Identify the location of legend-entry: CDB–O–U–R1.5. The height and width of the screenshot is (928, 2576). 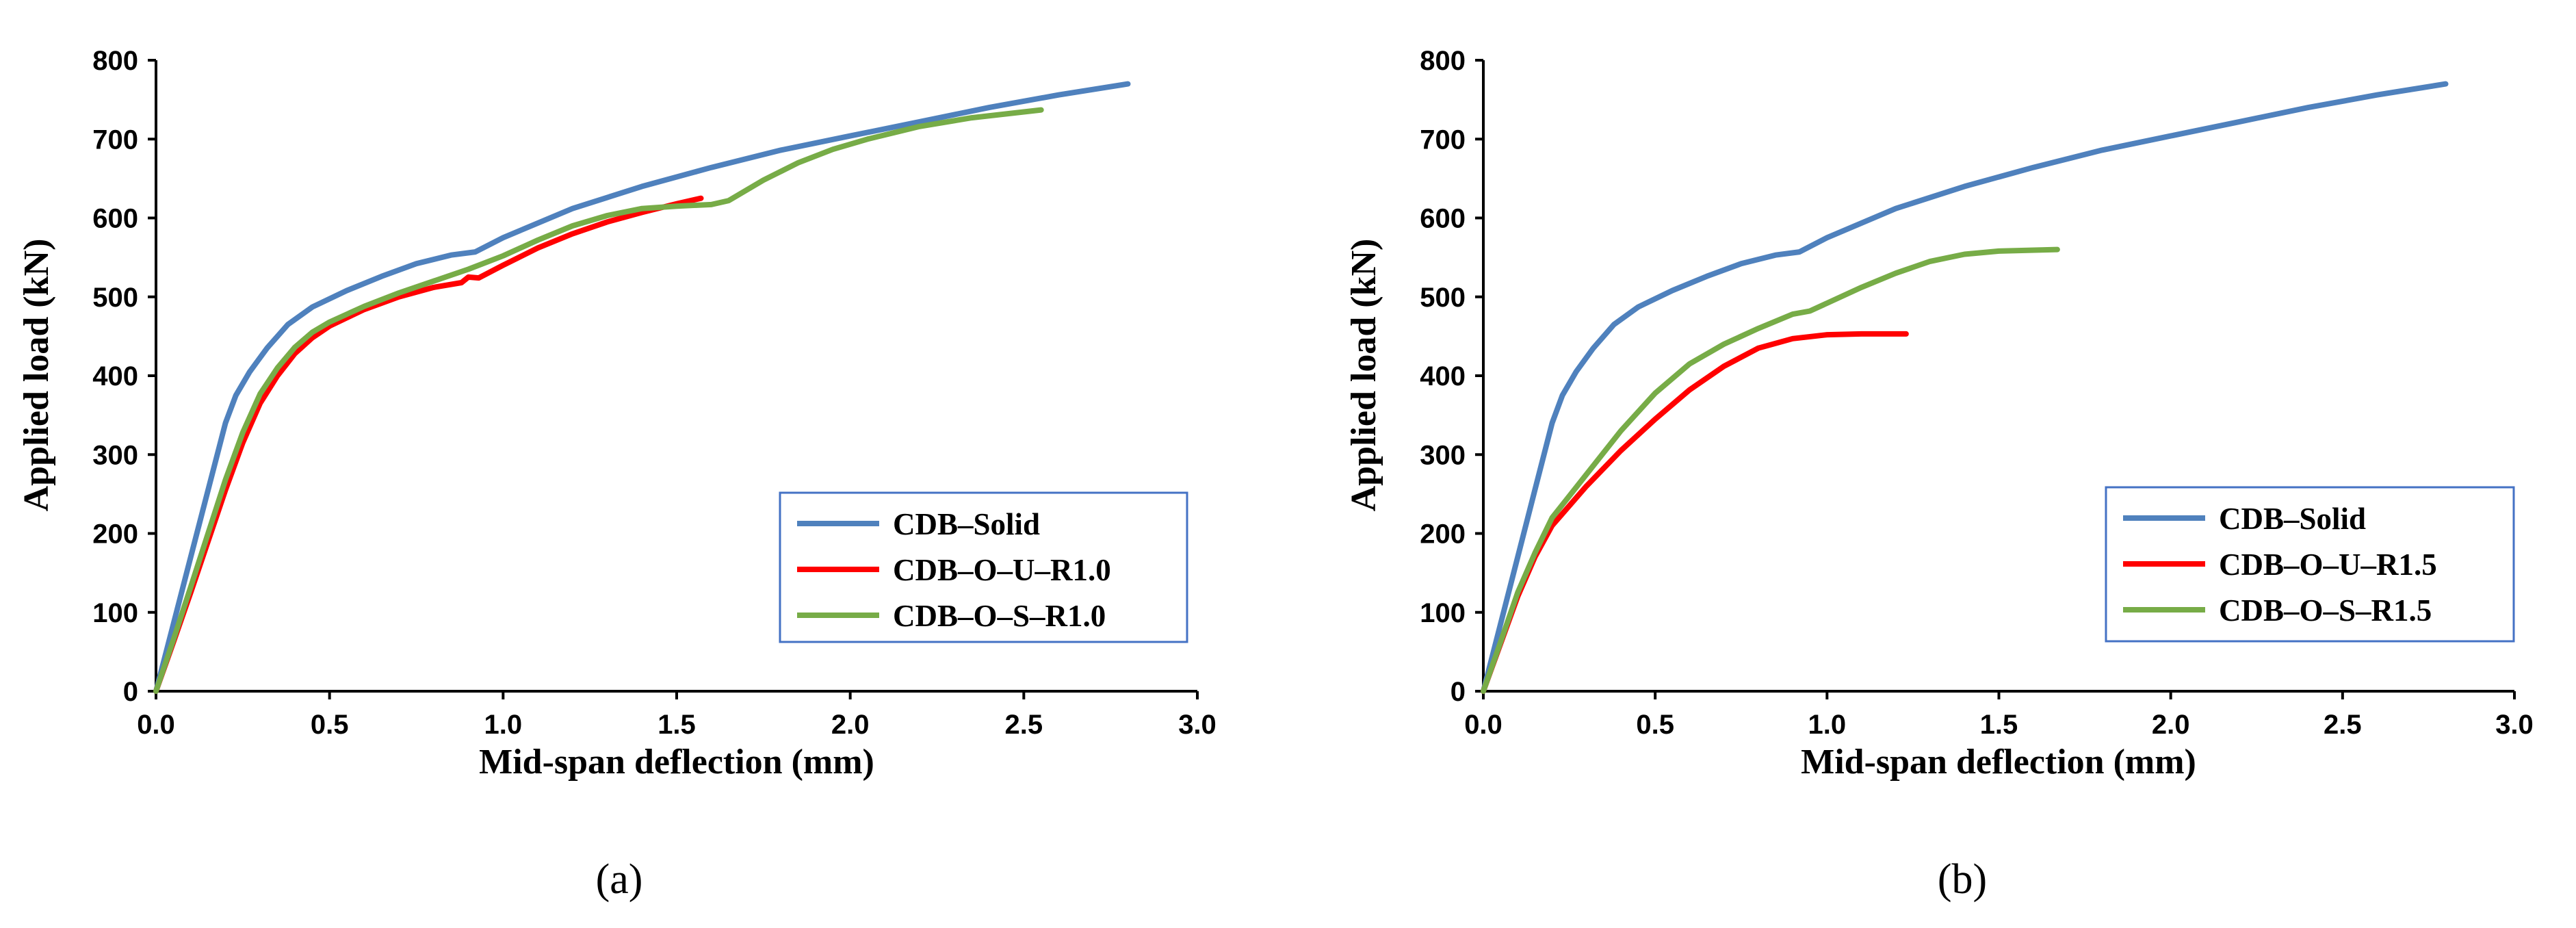
(2328, 564).